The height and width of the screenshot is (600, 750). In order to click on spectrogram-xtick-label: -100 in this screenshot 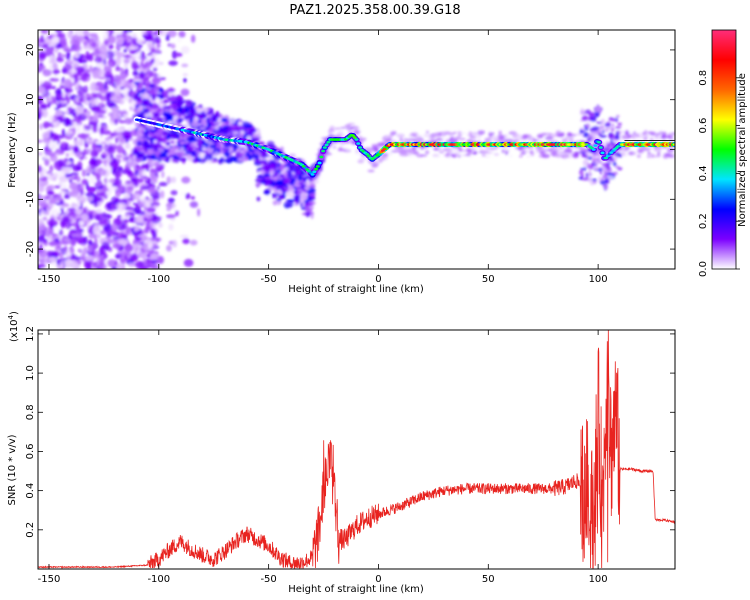, I will do `click(158, 279)`.